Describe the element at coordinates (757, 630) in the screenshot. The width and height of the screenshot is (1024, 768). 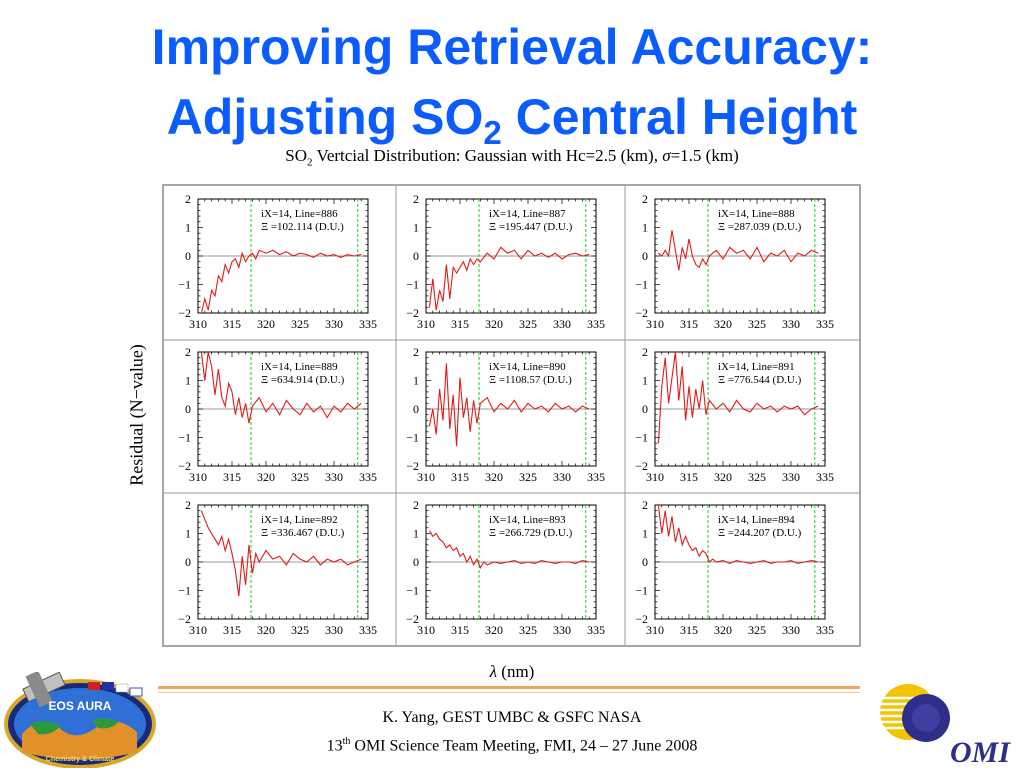
I see `panel-9-x-tick-label: 325` at that location.